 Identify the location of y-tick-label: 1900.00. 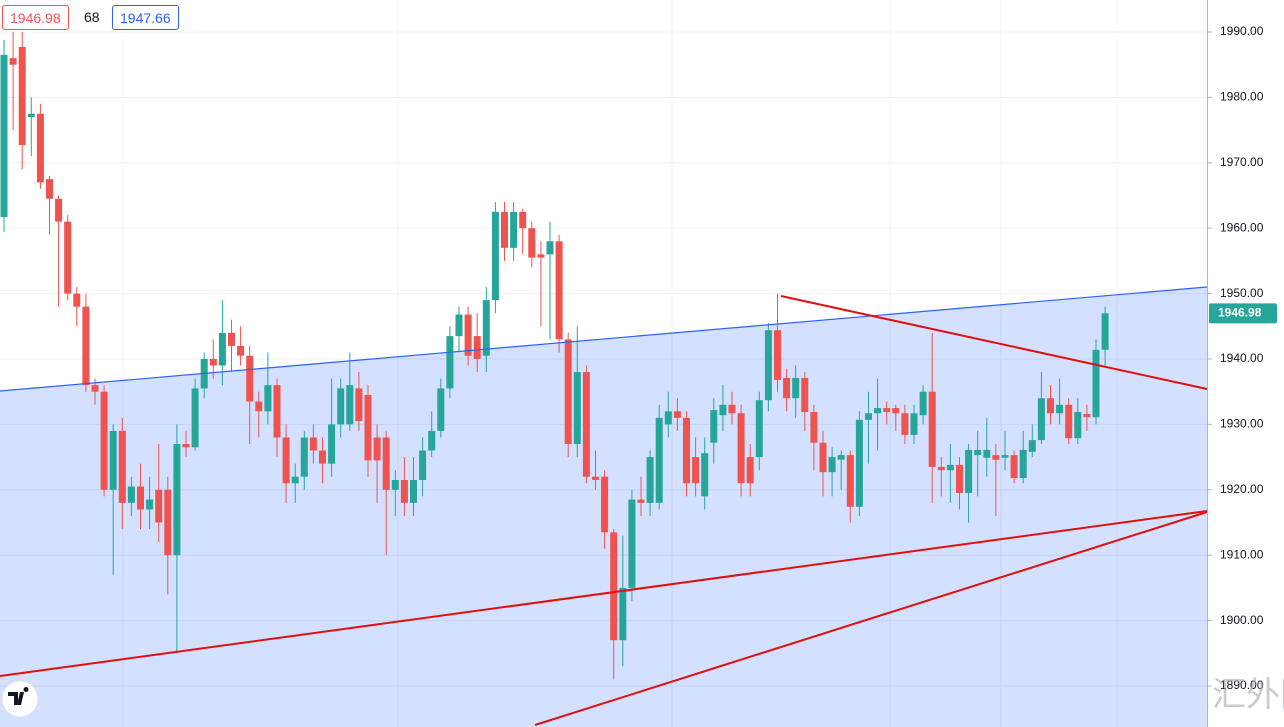
(1242, 620).